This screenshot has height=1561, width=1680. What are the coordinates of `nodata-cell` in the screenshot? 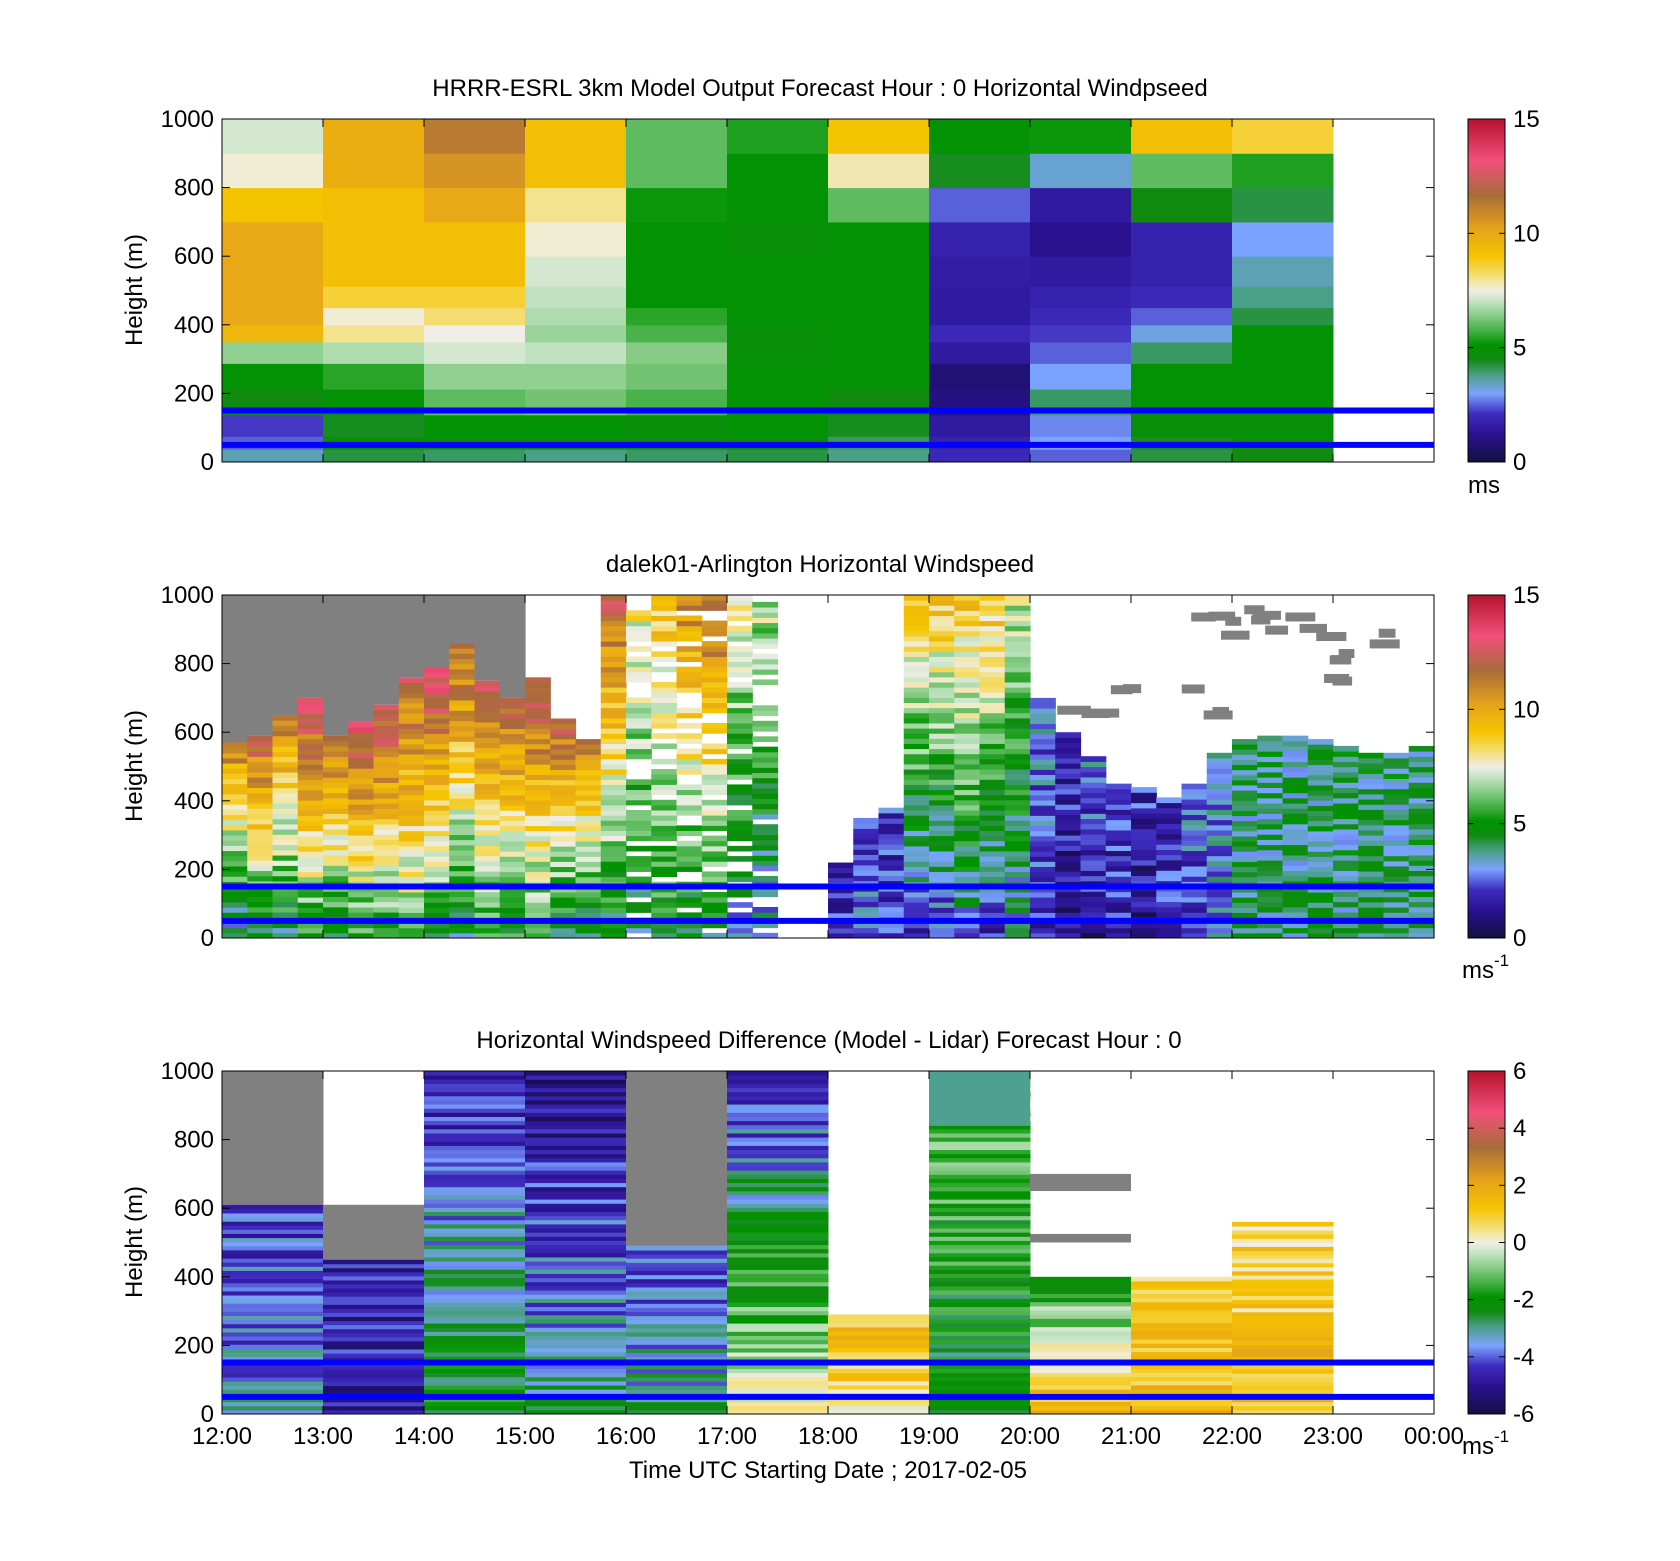 It's located at (1277, 630).